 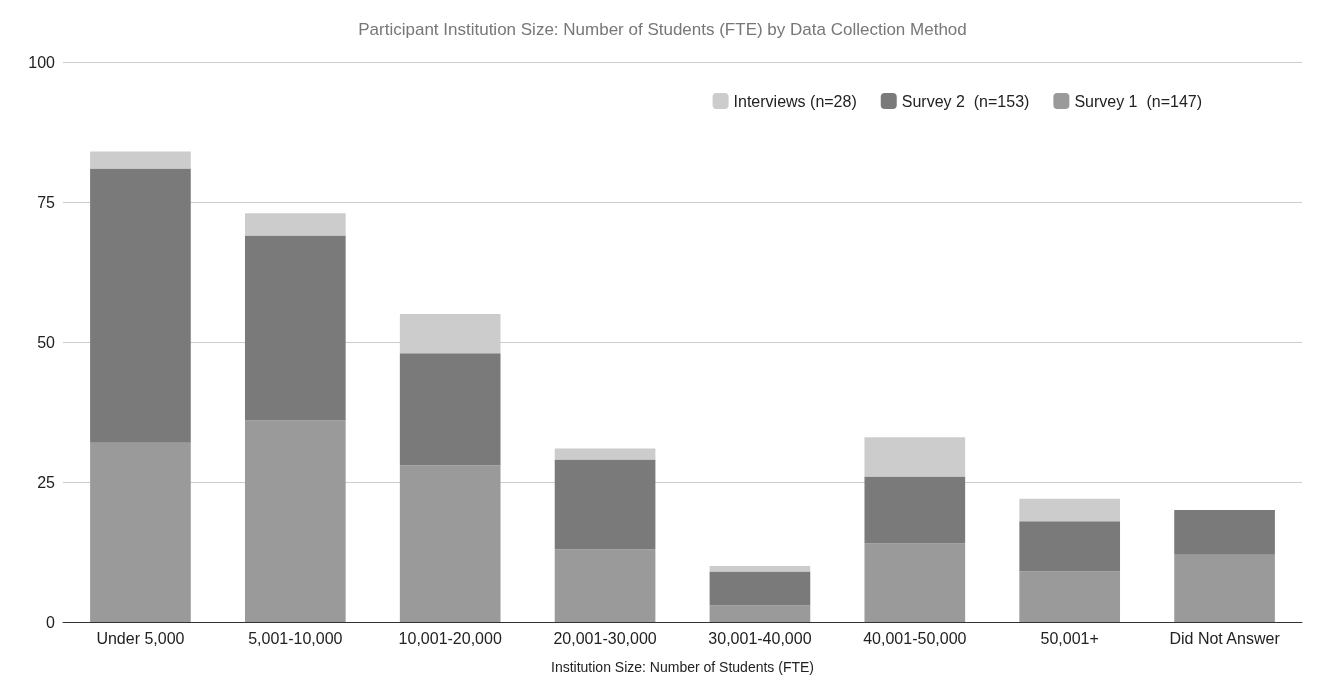 What do you see at coordinates (450, 638) in the screenshot?
I see `x-tick-label: 10,001-20,000` at bounding box center [450, 638].